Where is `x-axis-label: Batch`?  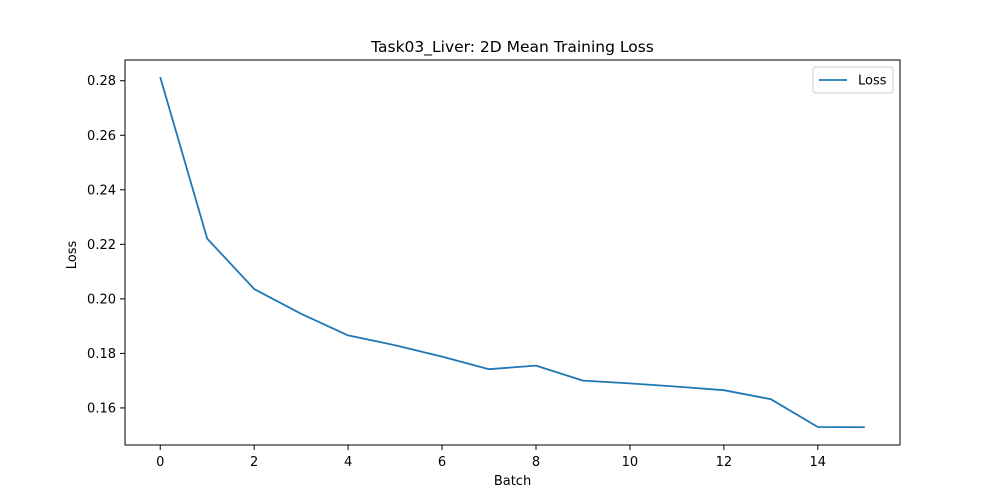
x-axis-label: Batch is located at coordinates (512, 481).